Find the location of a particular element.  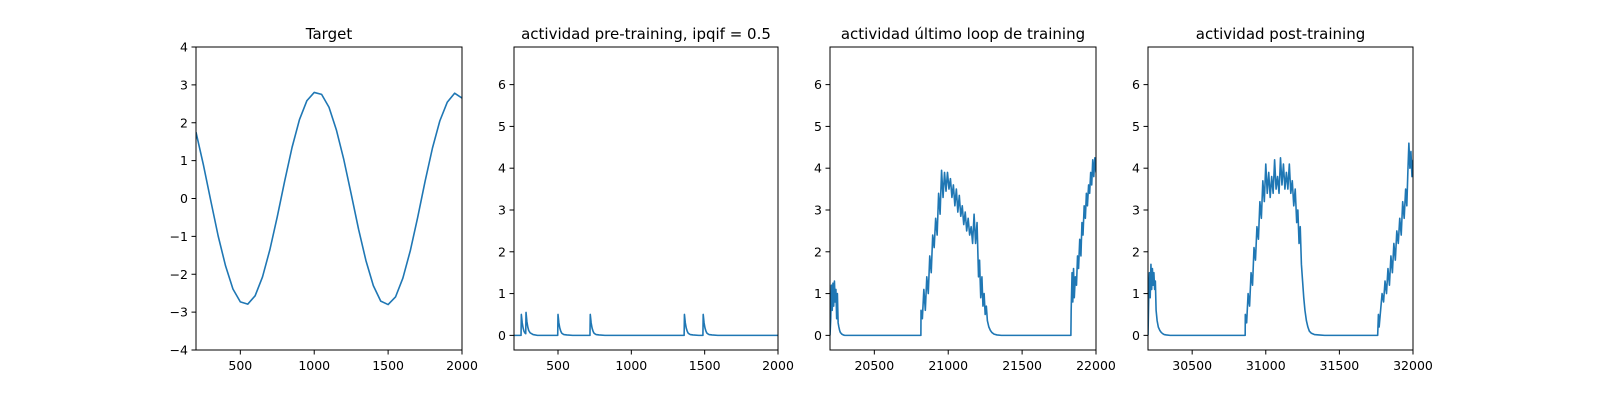

x-tick-label: 30500 is located at coordinates (1192, 365).